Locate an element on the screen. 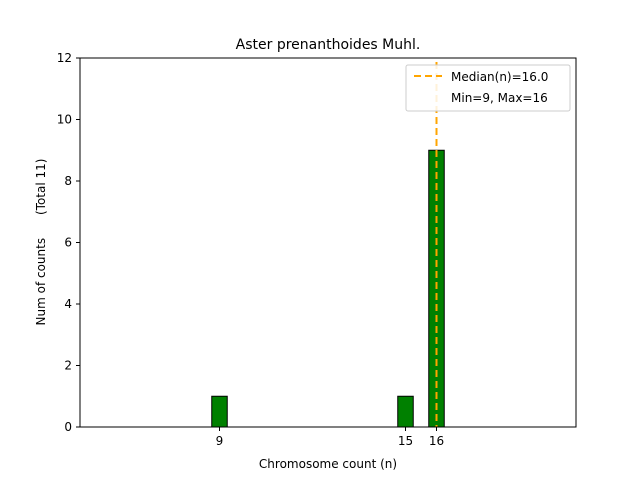  y-tick-label-0: 0 is located at coordinates (68, 427).